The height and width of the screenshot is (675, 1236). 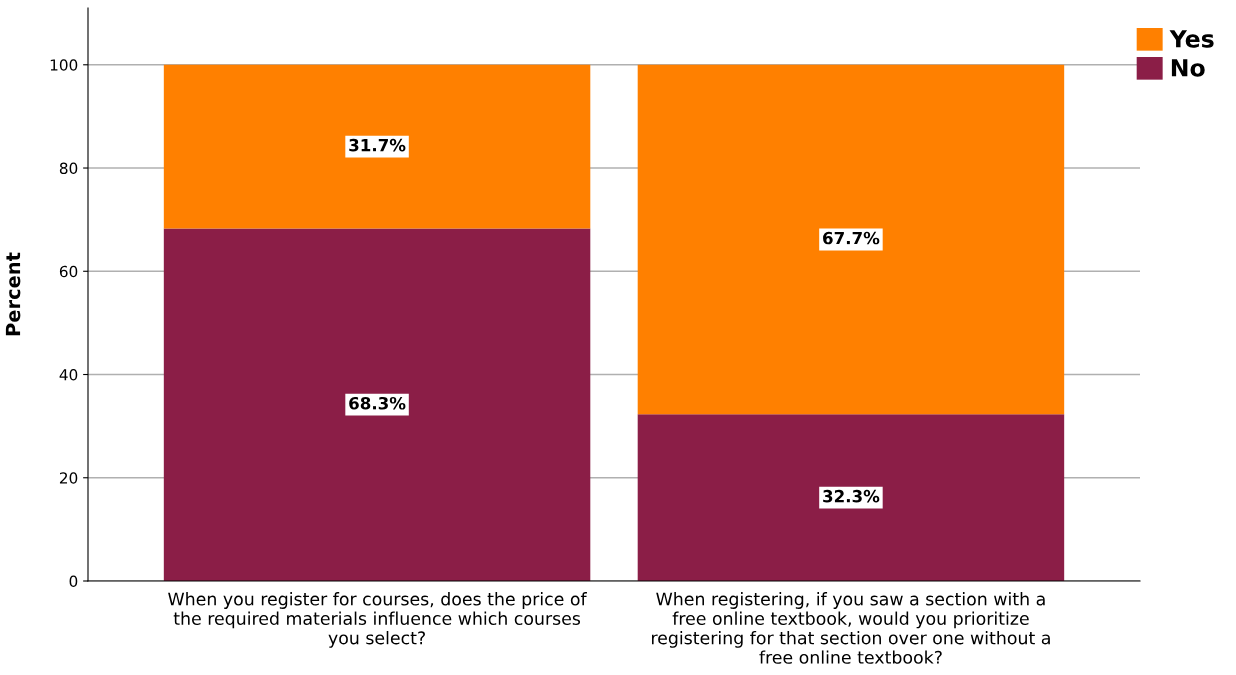 What do you see at coordinates (64, 65) in the screenshot?
I see `y-tick-label: 100` at bounding box center [64, 65].